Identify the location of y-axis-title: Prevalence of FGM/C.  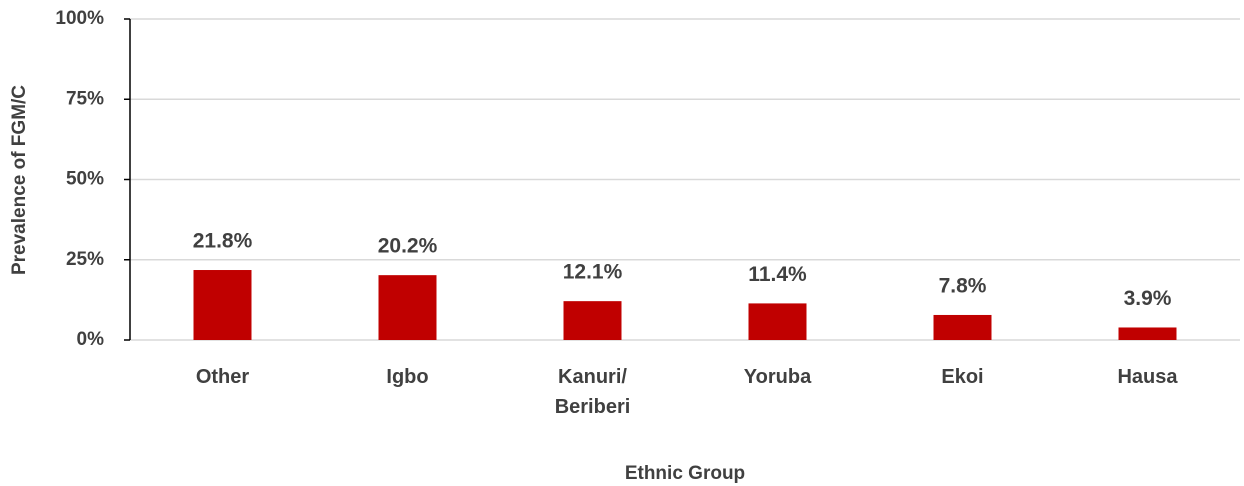
(19, 180).